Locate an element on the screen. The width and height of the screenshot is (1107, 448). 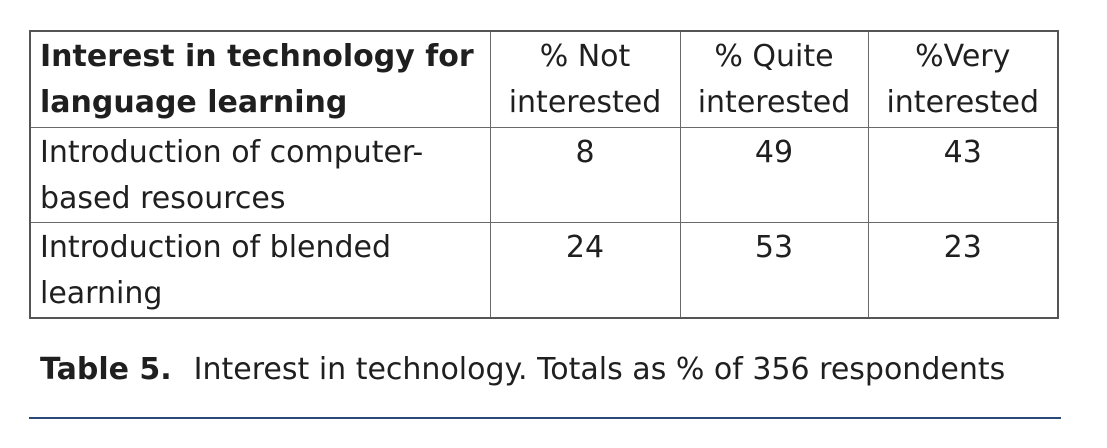
row-label: Introduction of computer-based resources is located at coordinates (260, 175).